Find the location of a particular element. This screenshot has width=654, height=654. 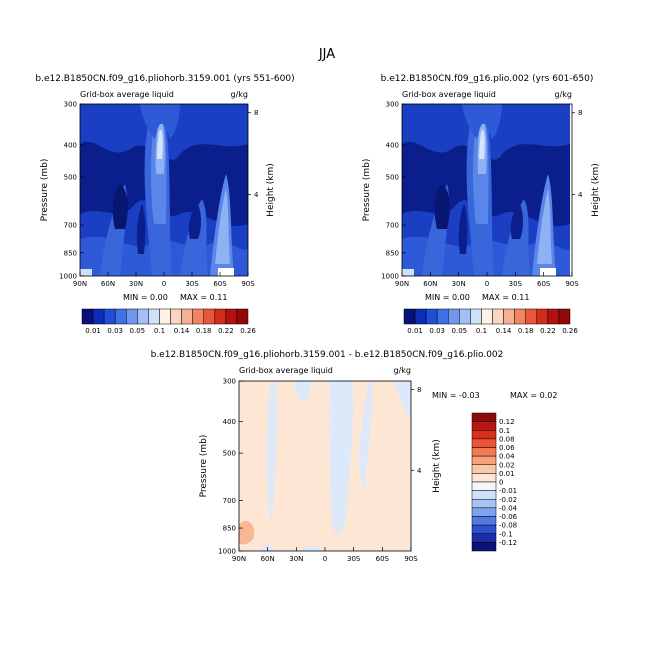

panel-right-y-tick-label: 400 is located at coordinates (392, 146).